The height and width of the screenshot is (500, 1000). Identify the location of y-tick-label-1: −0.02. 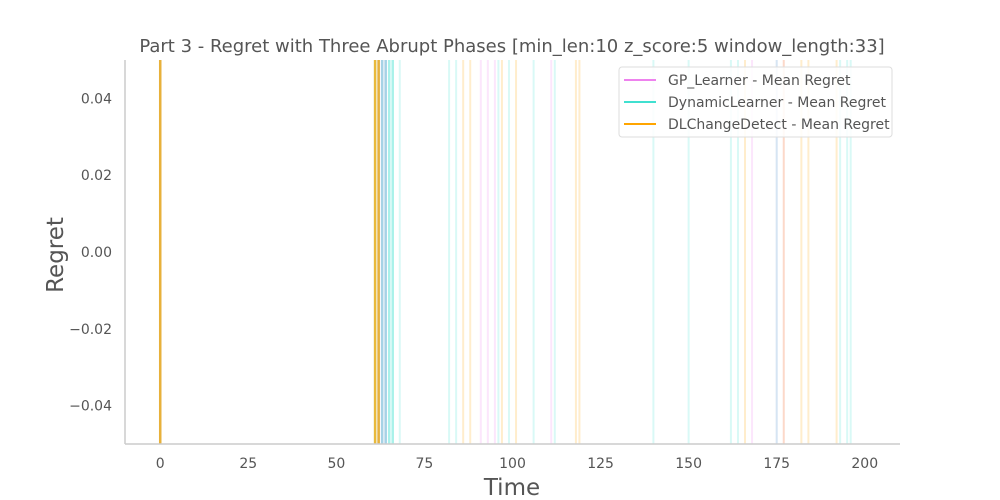
(90, 330).